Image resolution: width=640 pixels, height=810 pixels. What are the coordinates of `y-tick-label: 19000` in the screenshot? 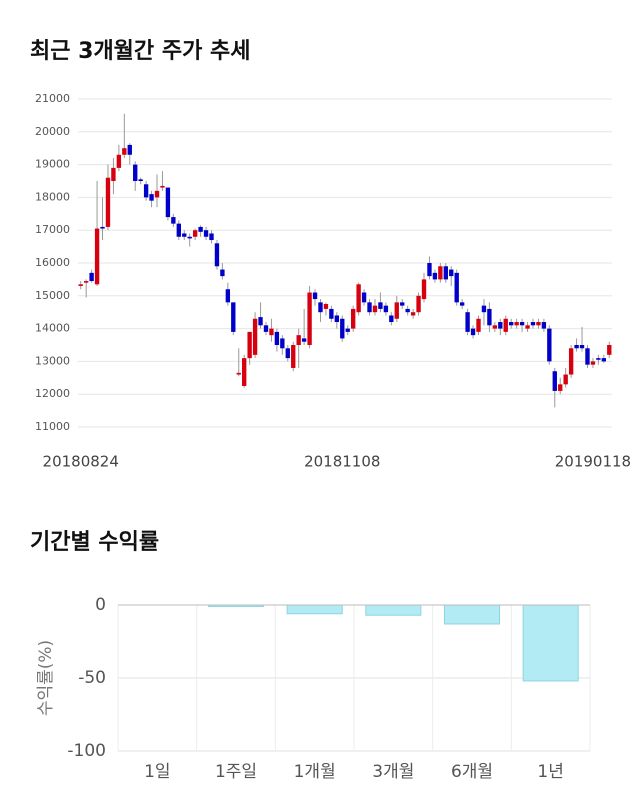 It's located at (52, 164).